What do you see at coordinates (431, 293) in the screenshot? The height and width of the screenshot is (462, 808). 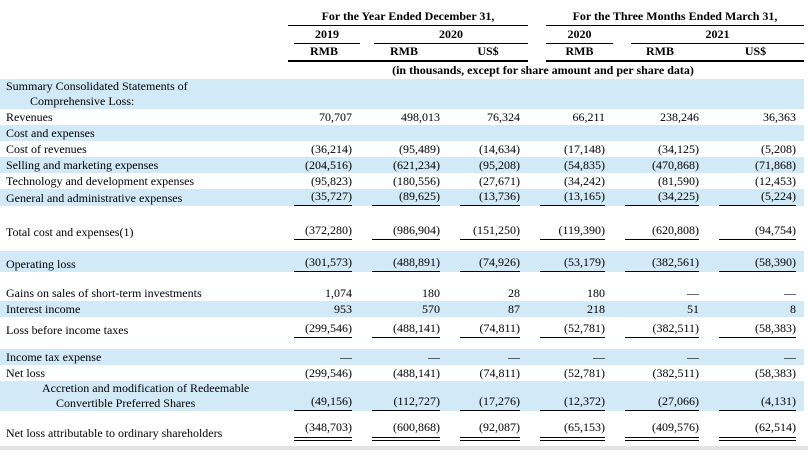 I see `cell-value: 180` at bounding box center [431, 293].